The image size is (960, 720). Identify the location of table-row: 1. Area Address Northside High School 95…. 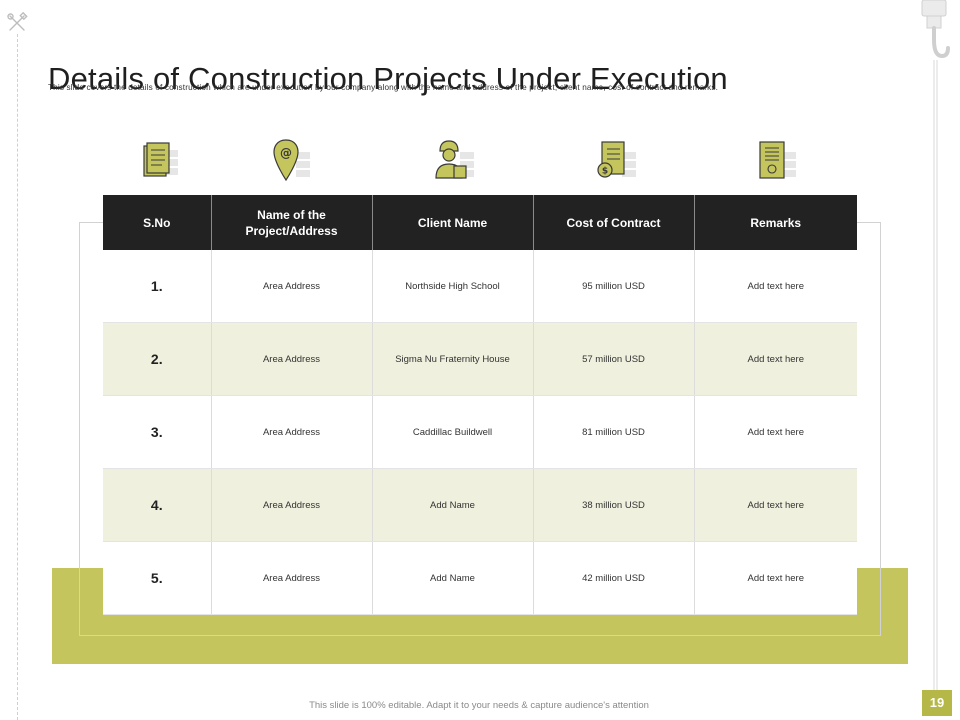
(480, 286).